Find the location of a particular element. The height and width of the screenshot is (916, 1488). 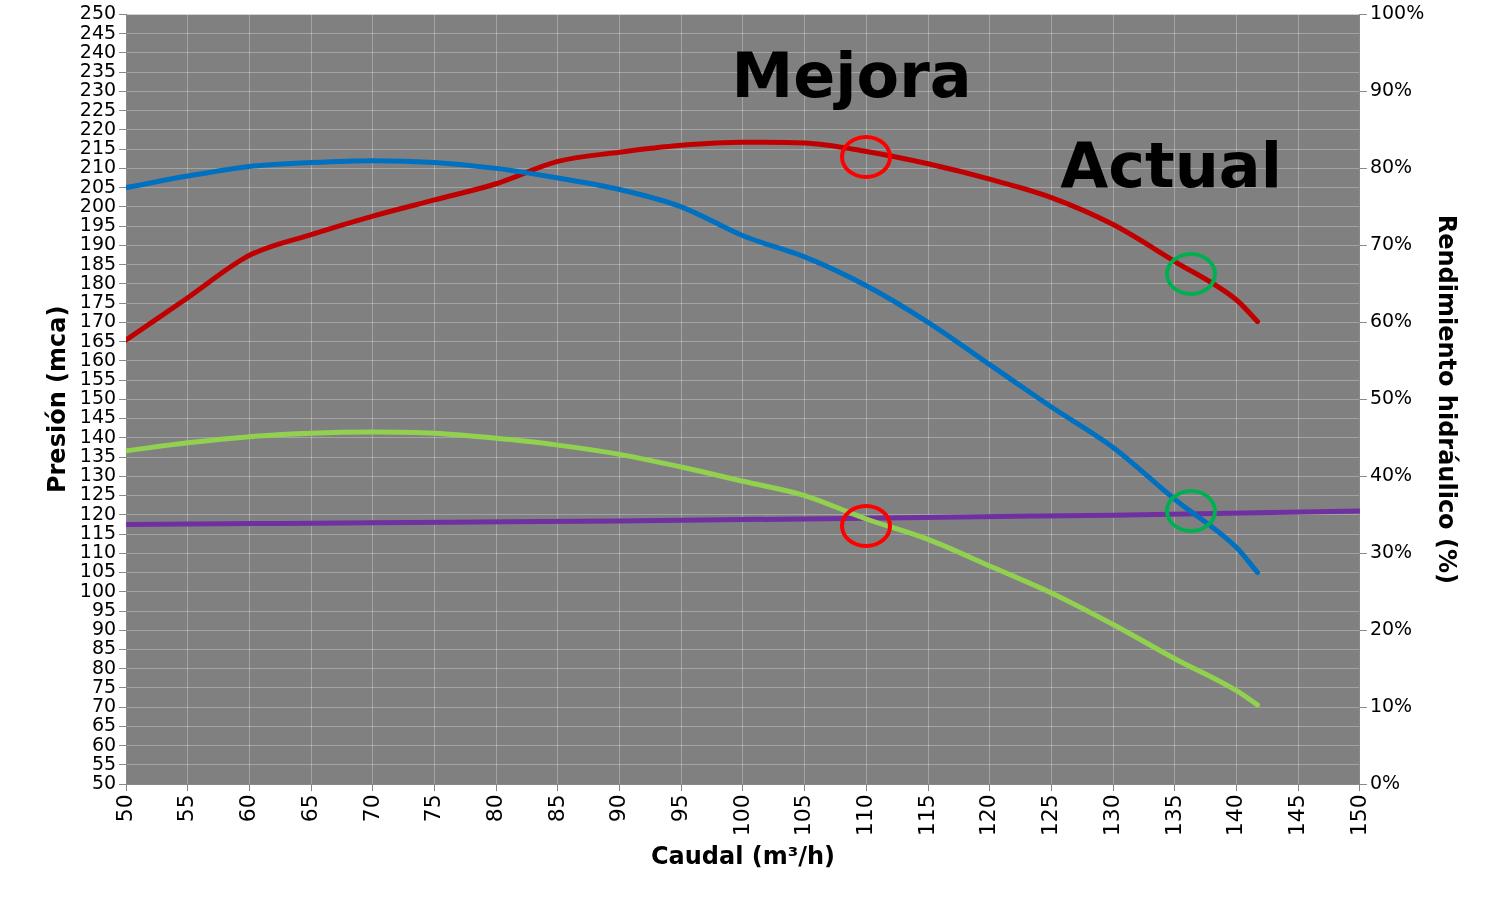

x-tick-label: 140 is located at coordinates (1235, 815).